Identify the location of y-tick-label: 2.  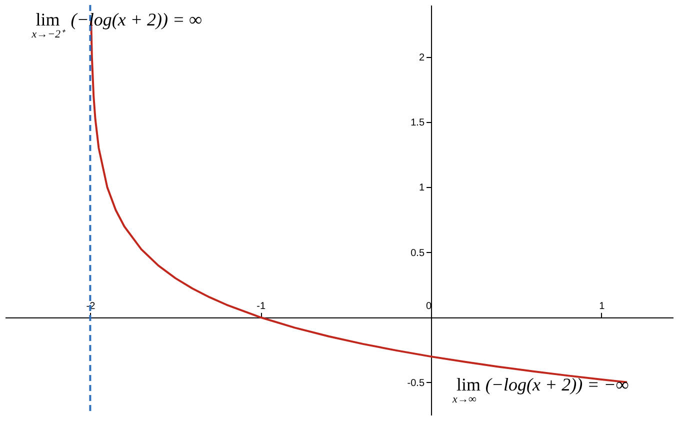
(421, 58).